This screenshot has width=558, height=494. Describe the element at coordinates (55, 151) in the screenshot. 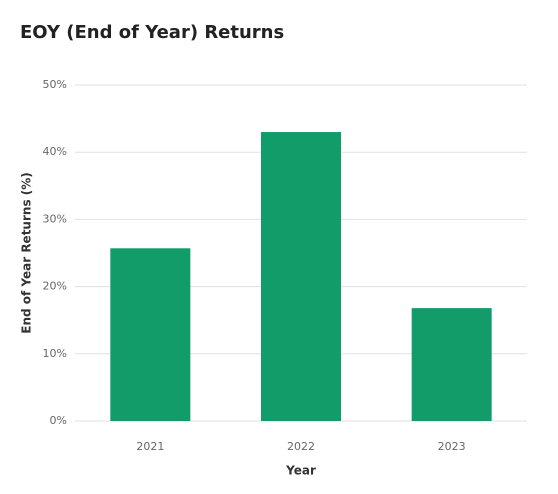

I see `y-tick-label: 40%` at that location.